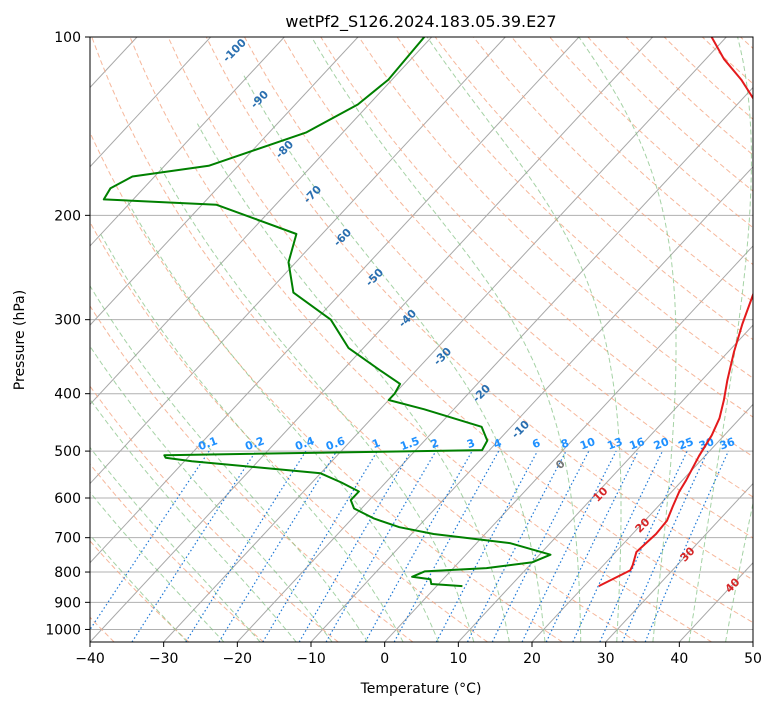  I want to click on y-tick-label: 1000, so click(63, 630).